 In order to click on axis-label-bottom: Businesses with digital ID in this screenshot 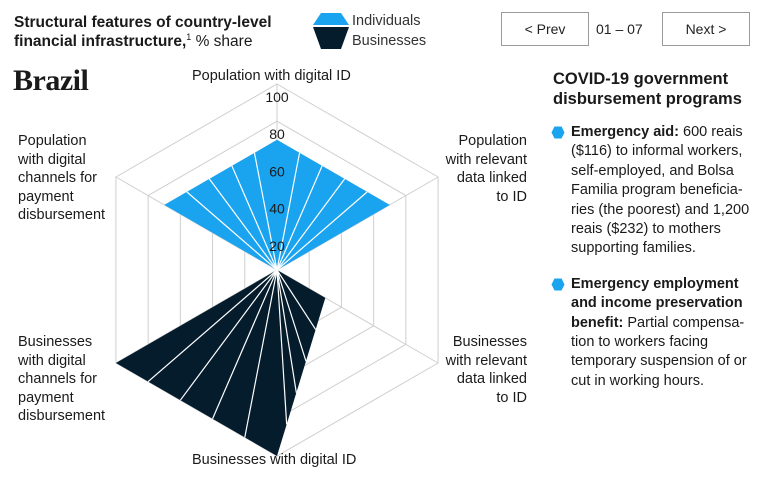, I will do `click(274, 460)`.